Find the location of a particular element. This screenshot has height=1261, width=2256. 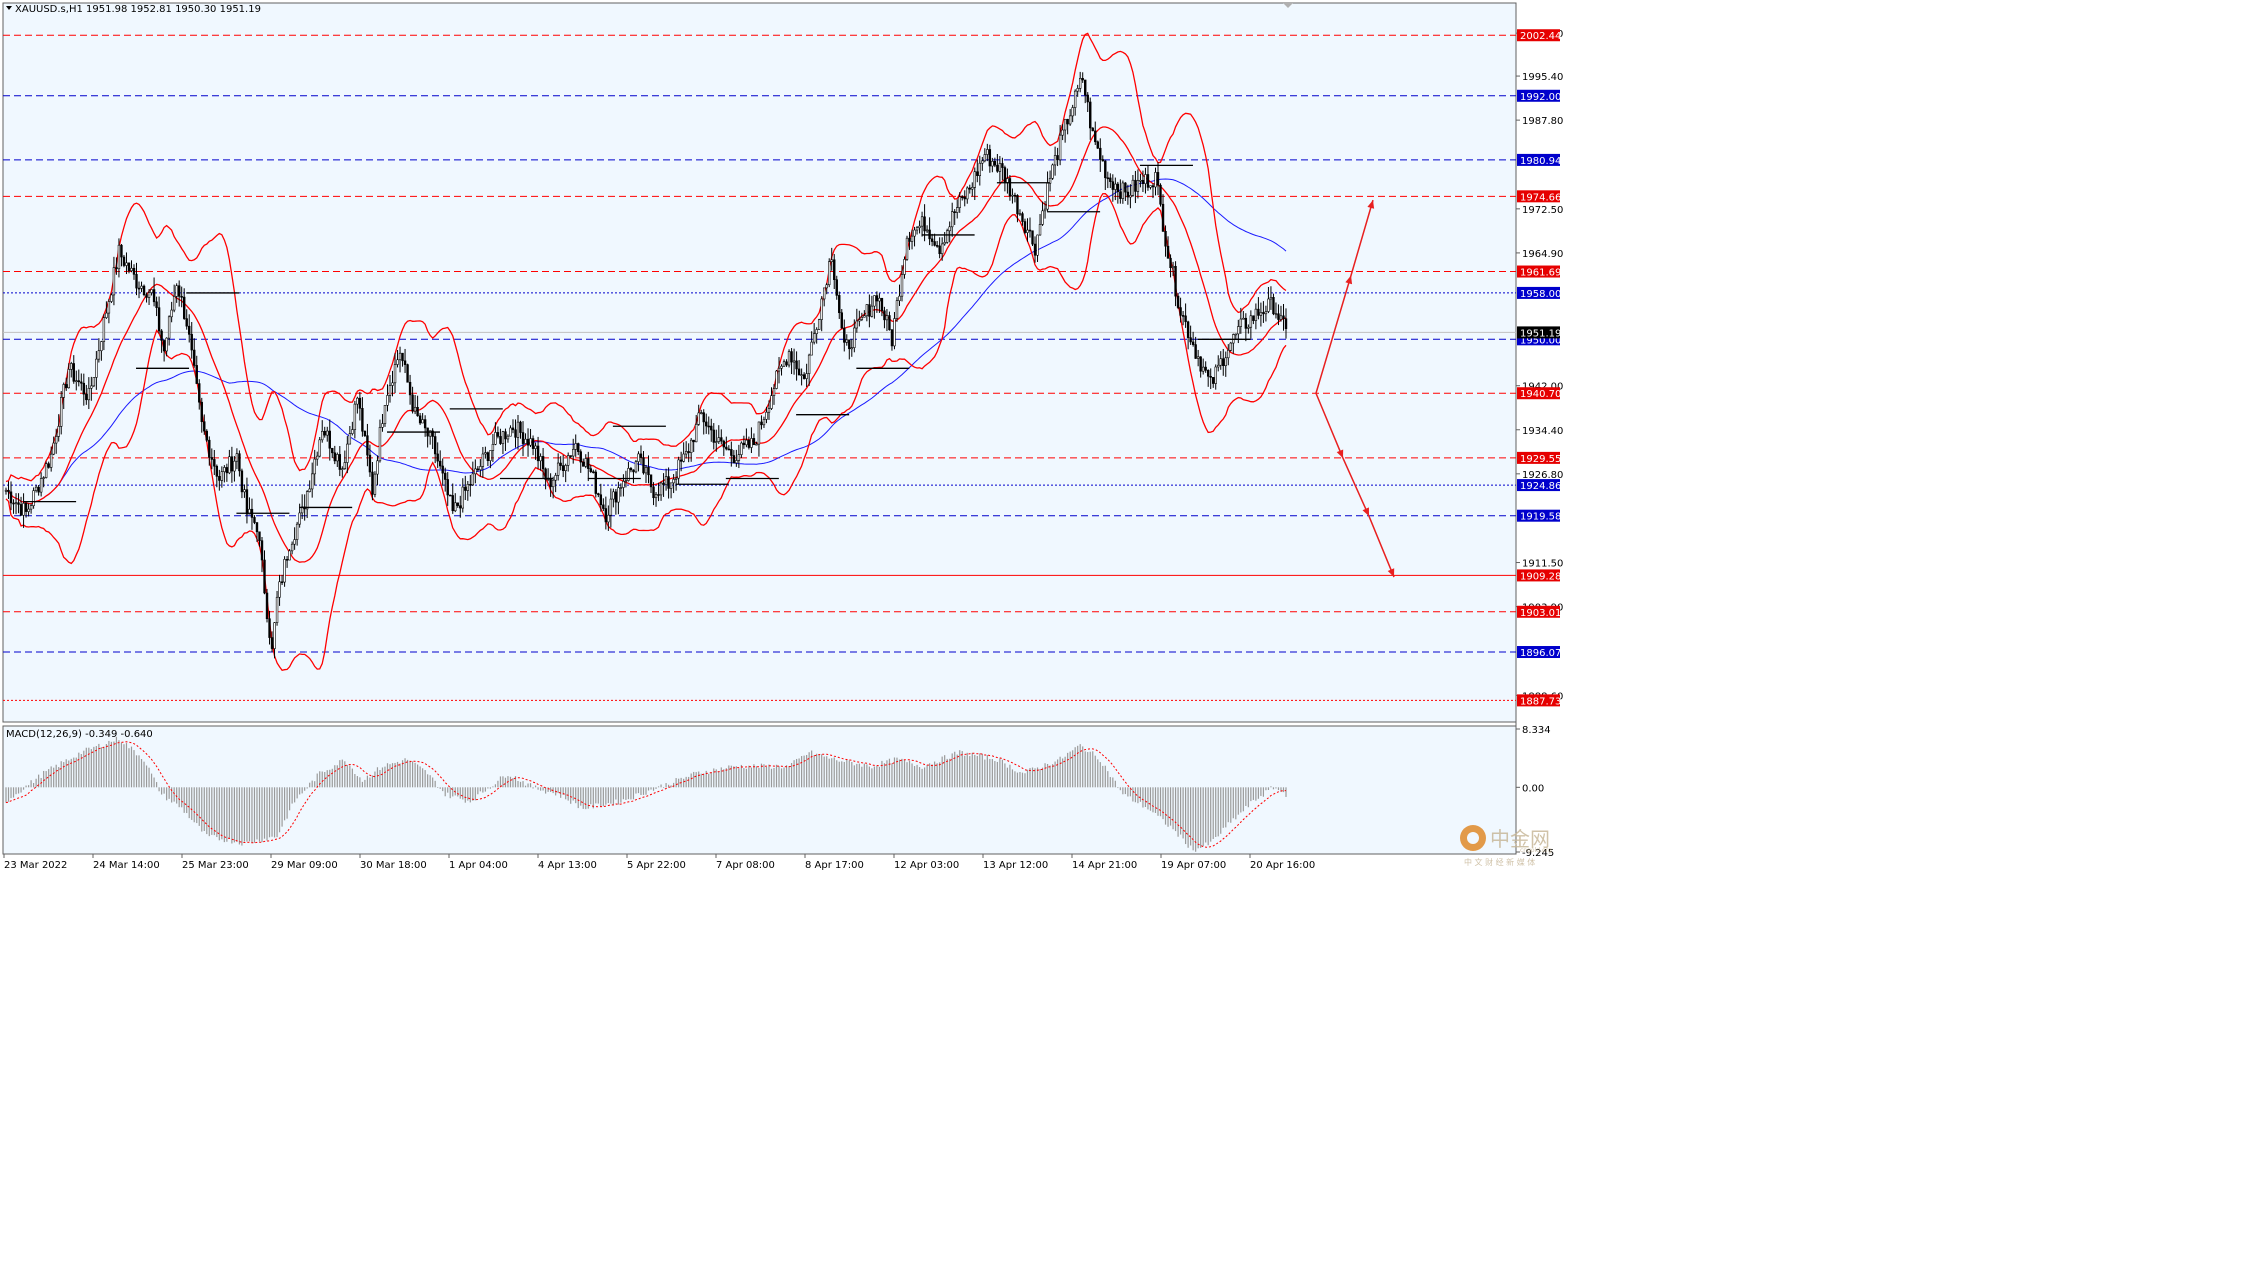

shift-marker-icon is located at coordinates (1288, 5).